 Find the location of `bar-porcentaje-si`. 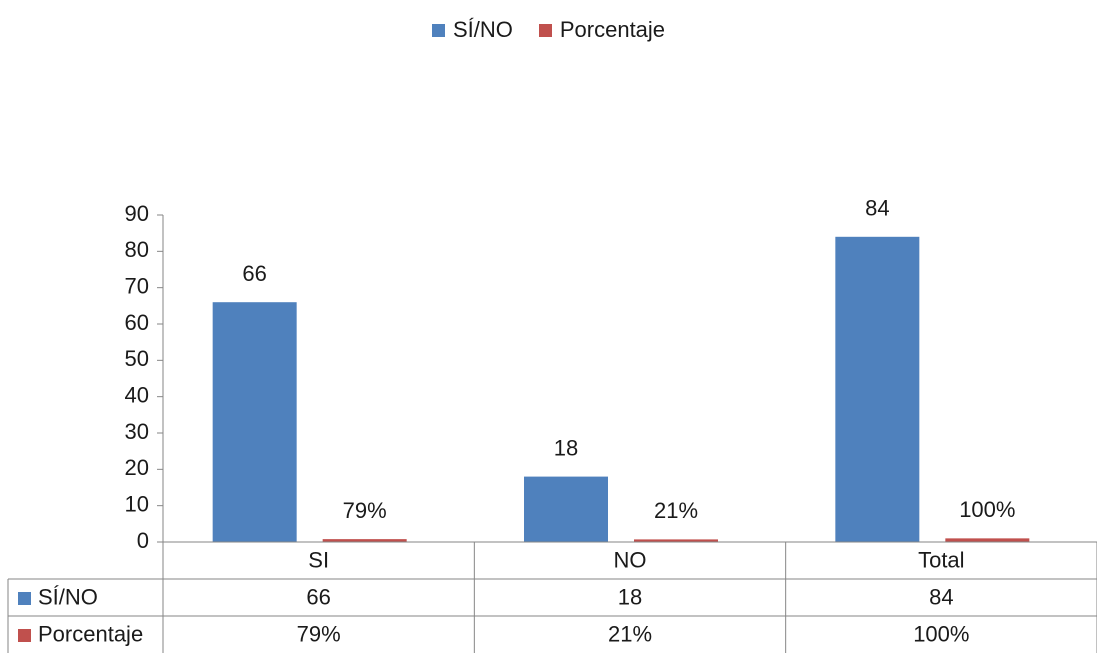

bar-porcentaje-si is located at coordinates (364, 540).